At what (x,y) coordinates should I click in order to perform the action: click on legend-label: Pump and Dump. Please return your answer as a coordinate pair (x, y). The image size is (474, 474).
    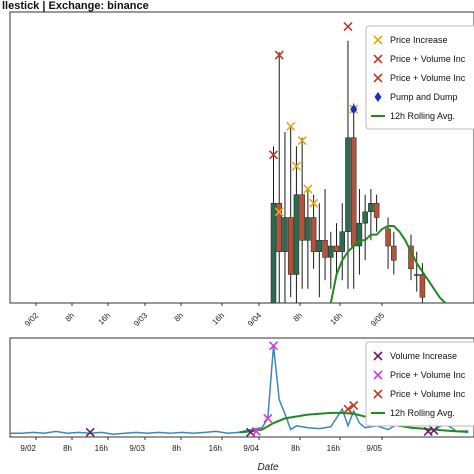
    Looking at the image, I should click on (424, 97).